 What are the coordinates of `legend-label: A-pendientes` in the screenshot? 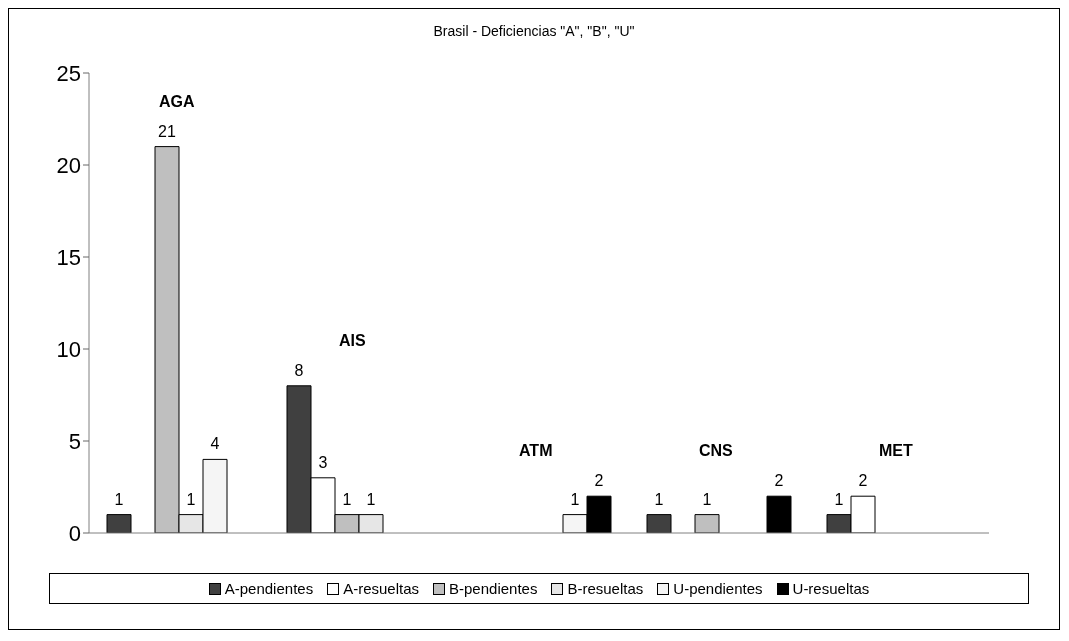 It's located at (269, 588).